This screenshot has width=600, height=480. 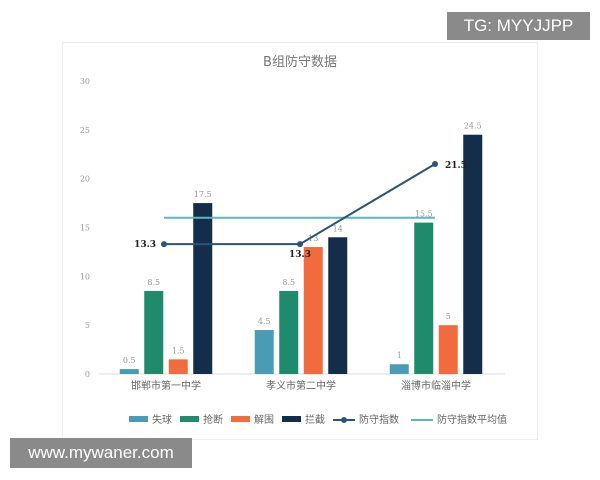 I want to click on legend-label: 解围, so click(x=264, y=419).